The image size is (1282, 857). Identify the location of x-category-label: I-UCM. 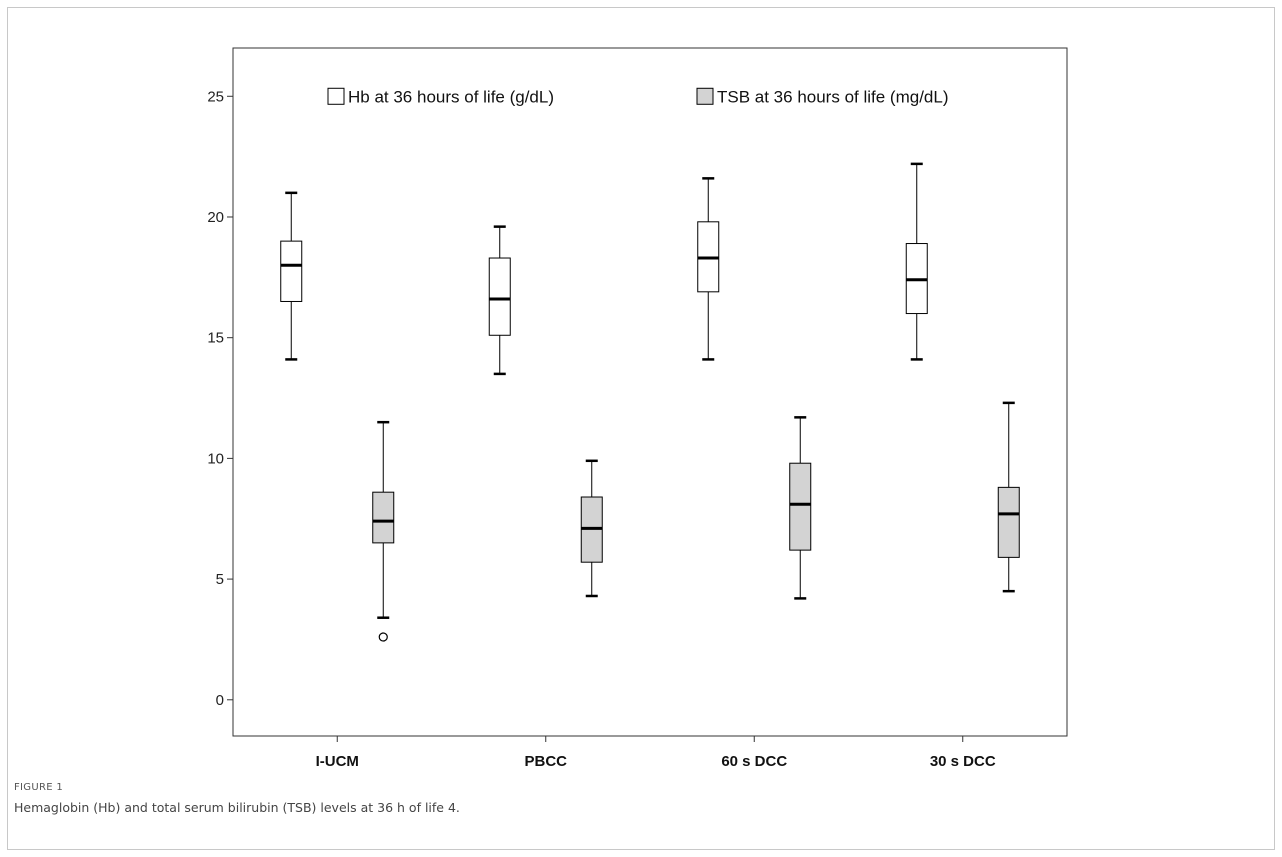
(337, 761).